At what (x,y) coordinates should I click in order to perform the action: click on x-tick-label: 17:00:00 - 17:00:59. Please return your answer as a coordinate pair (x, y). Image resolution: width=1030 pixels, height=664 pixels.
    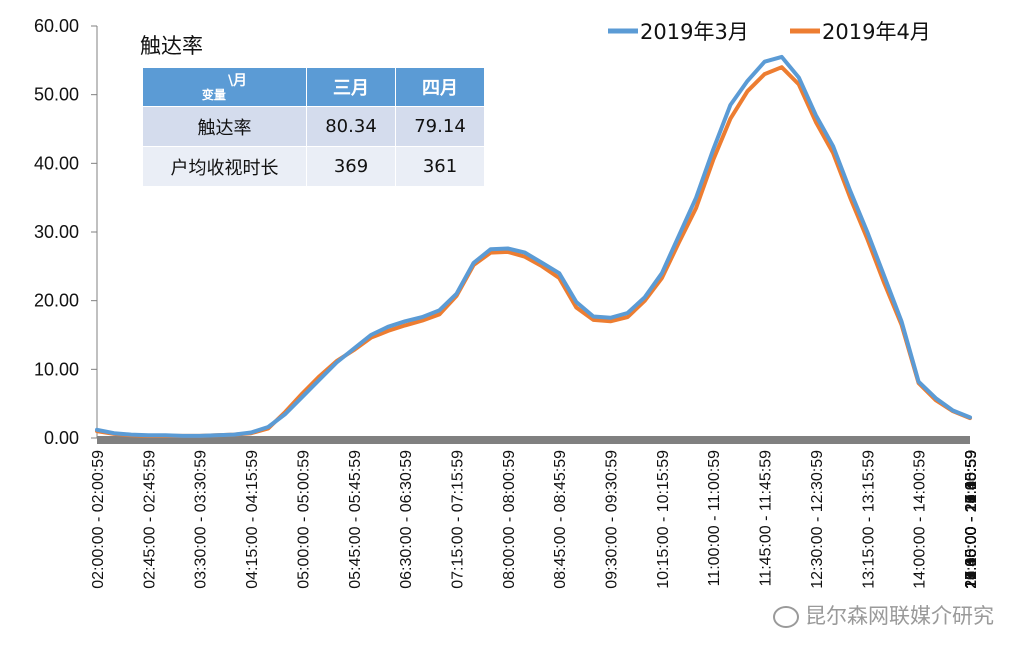
    Looking at the image, I should click on (971, 519).